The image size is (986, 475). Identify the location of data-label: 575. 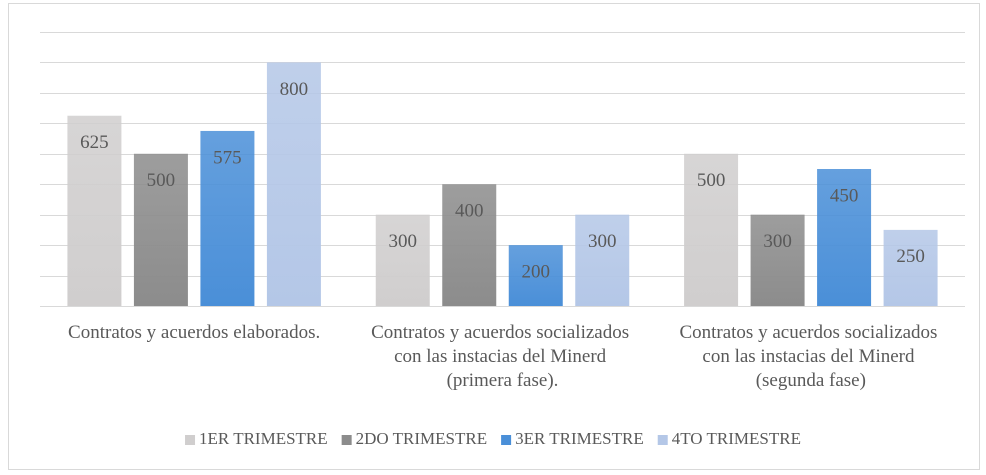
(227, 157).